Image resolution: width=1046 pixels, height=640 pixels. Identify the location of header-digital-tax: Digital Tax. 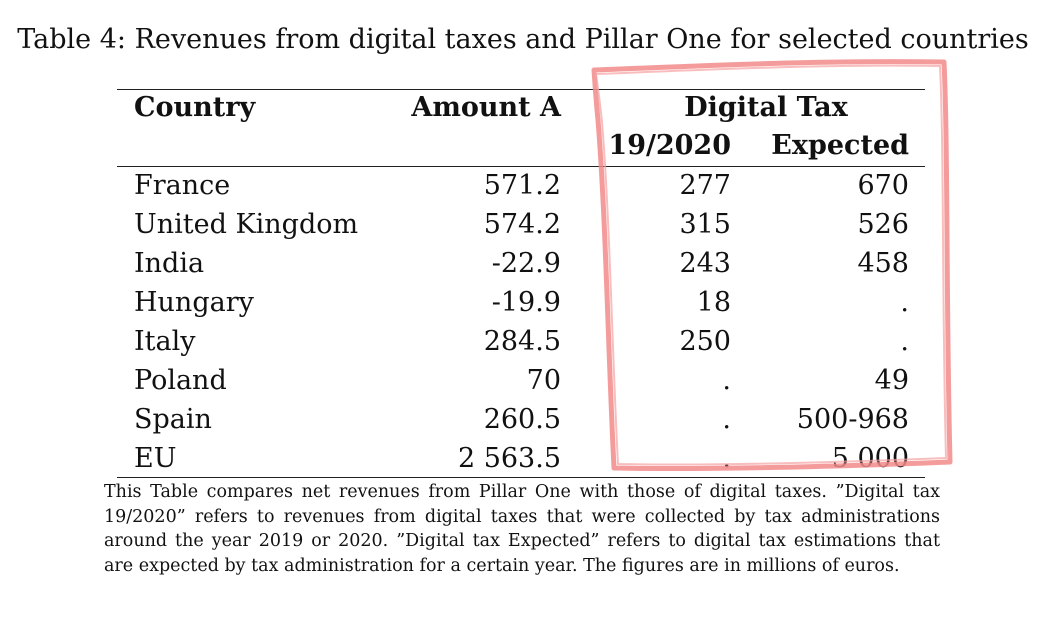
(766, 107).